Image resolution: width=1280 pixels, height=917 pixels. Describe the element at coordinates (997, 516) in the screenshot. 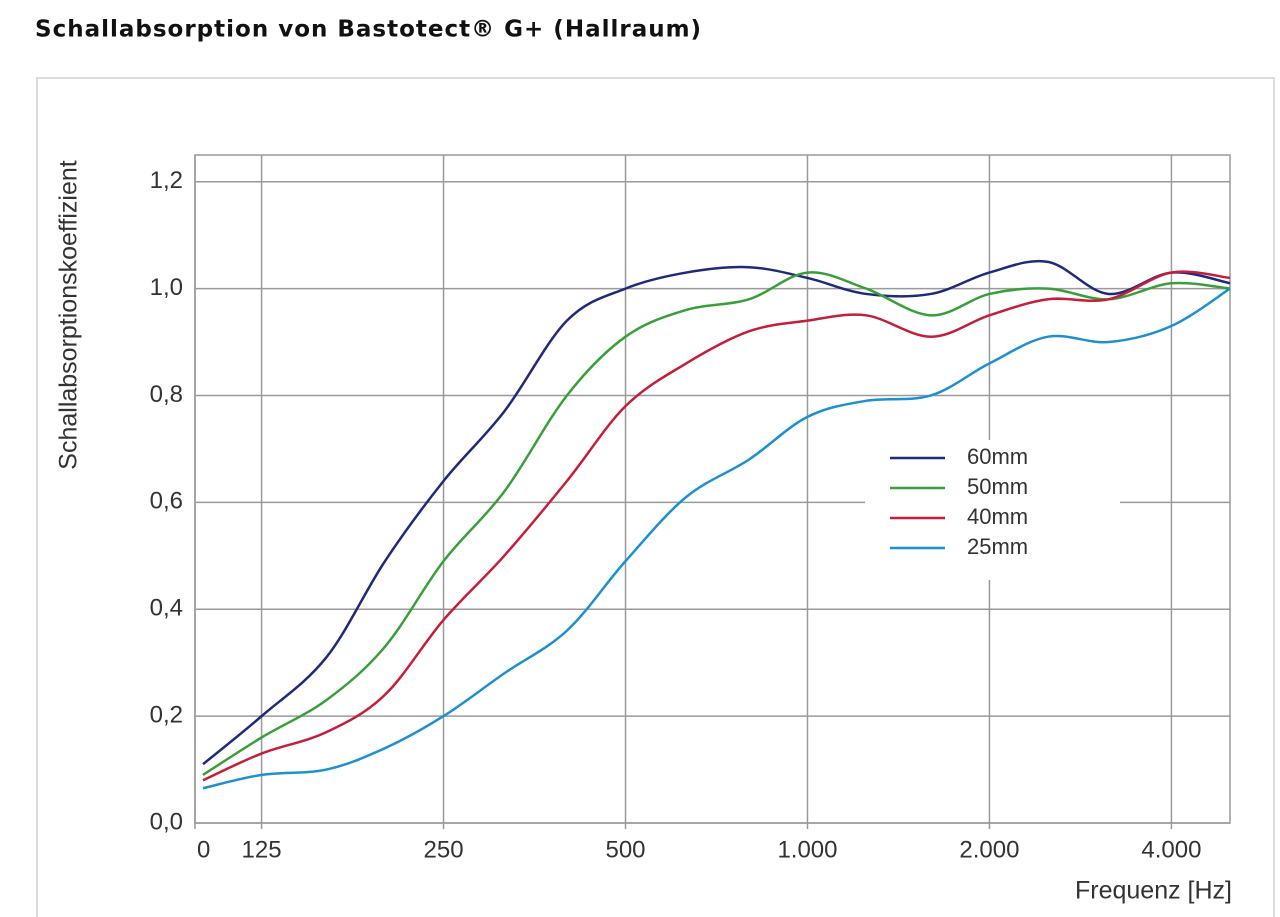

I see `legend-label: 40mm` at that location.